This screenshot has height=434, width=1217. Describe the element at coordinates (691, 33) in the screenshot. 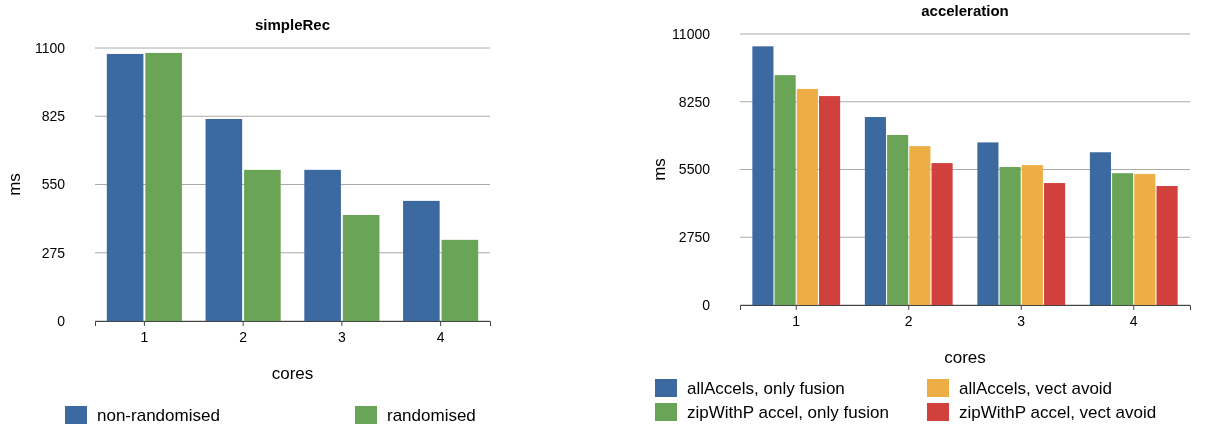

I see `y-tick-label: 11000` at that location.